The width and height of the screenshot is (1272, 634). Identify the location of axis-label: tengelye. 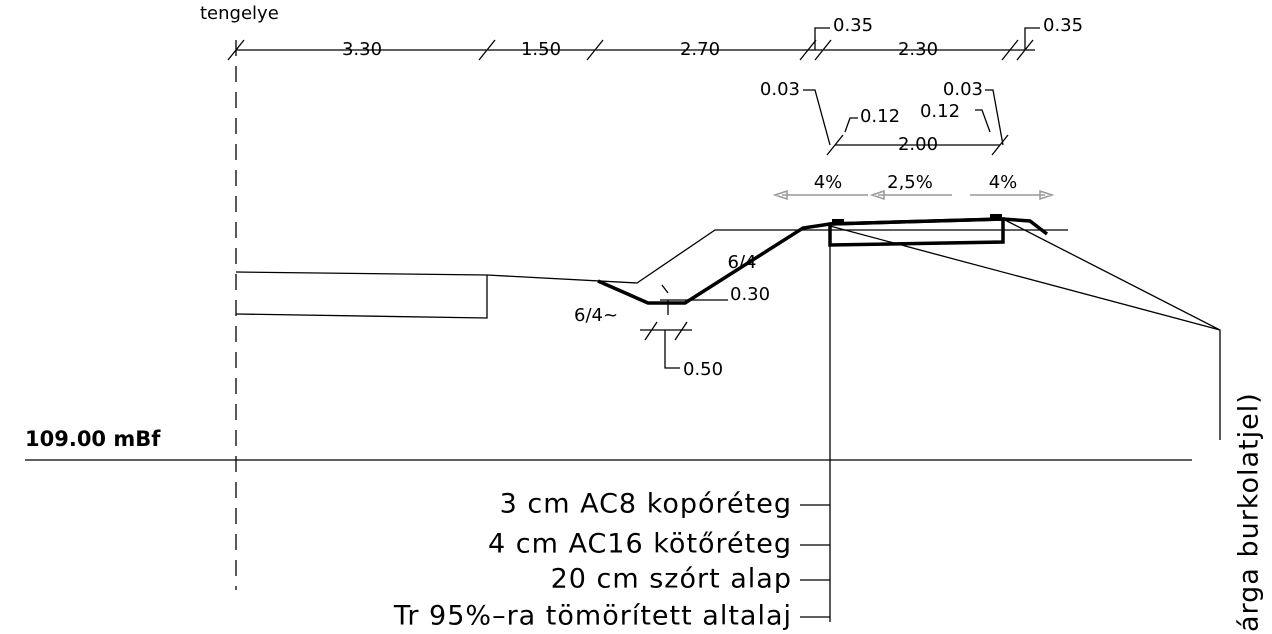
(239, 13).